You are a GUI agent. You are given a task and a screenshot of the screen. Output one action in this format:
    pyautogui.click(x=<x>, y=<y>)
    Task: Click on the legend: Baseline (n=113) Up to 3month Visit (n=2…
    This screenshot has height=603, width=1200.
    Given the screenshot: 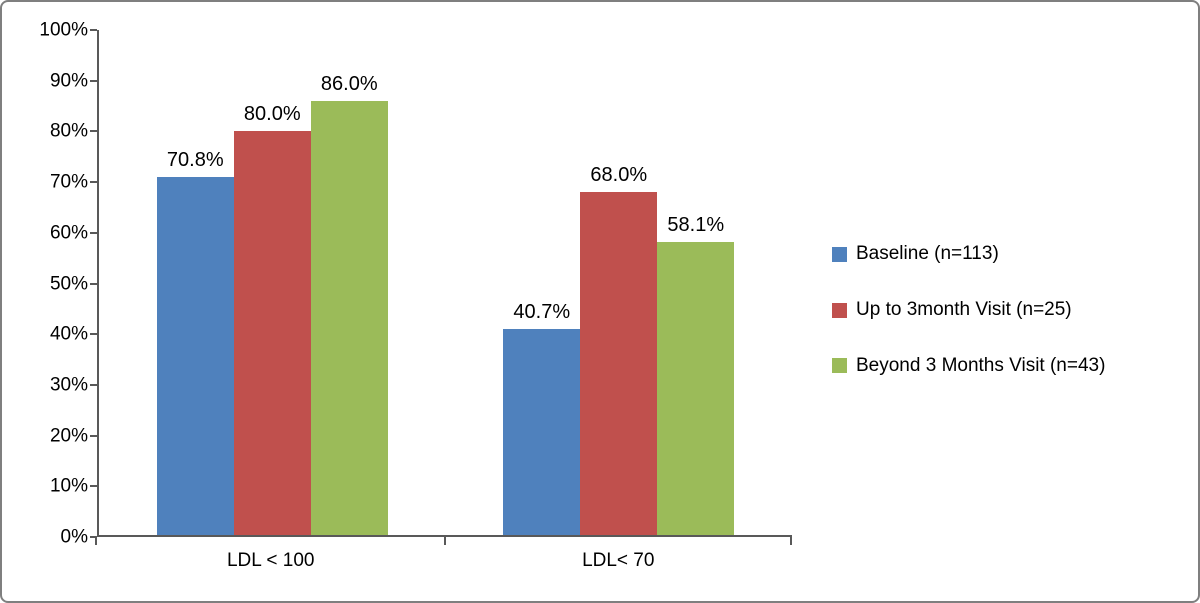 What is the action you would take?
    pyautogui.click(x=968, y=310)
    